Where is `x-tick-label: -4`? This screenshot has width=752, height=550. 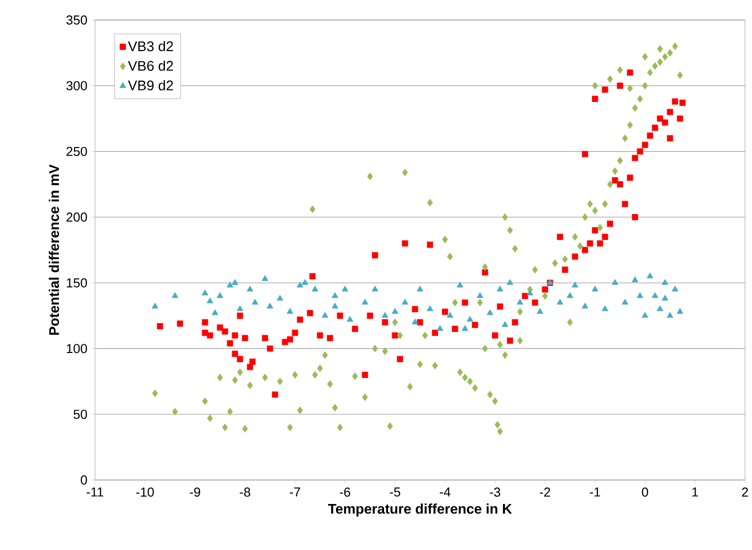
x-tick-label: -4 is located at coordinates (445, 492).